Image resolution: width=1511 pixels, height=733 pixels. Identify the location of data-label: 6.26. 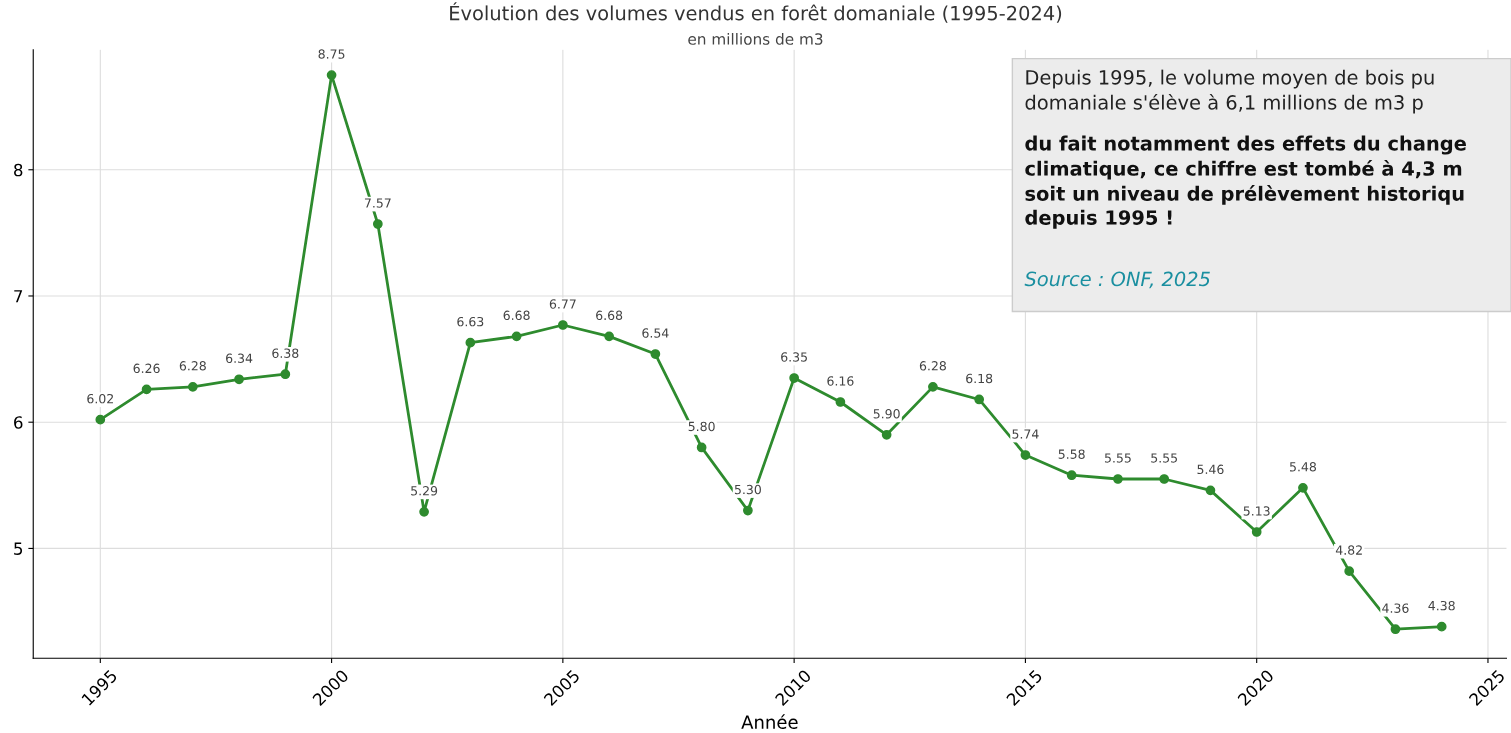
(146, 368).